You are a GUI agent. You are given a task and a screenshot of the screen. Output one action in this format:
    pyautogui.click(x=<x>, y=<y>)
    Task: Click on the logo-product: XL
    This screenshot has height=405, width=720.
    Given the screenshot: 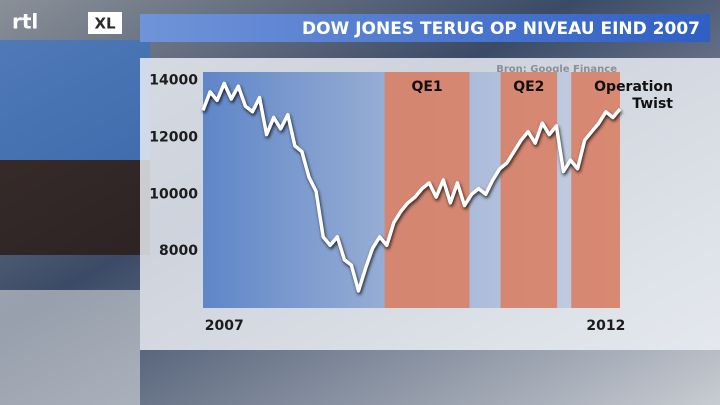 What is the action you would take?
    pyautogui.click(x=105, y=24)
    